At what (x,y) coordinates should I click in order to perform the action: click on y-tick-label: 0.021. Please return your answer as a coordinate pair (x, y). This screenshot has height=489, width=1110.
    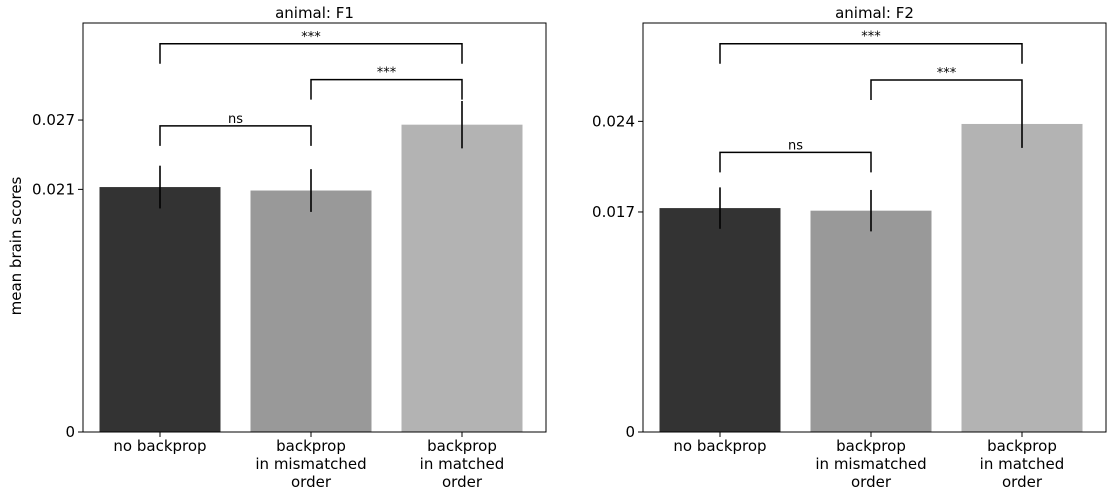
    Looking at the image, I should click on (53, 189).